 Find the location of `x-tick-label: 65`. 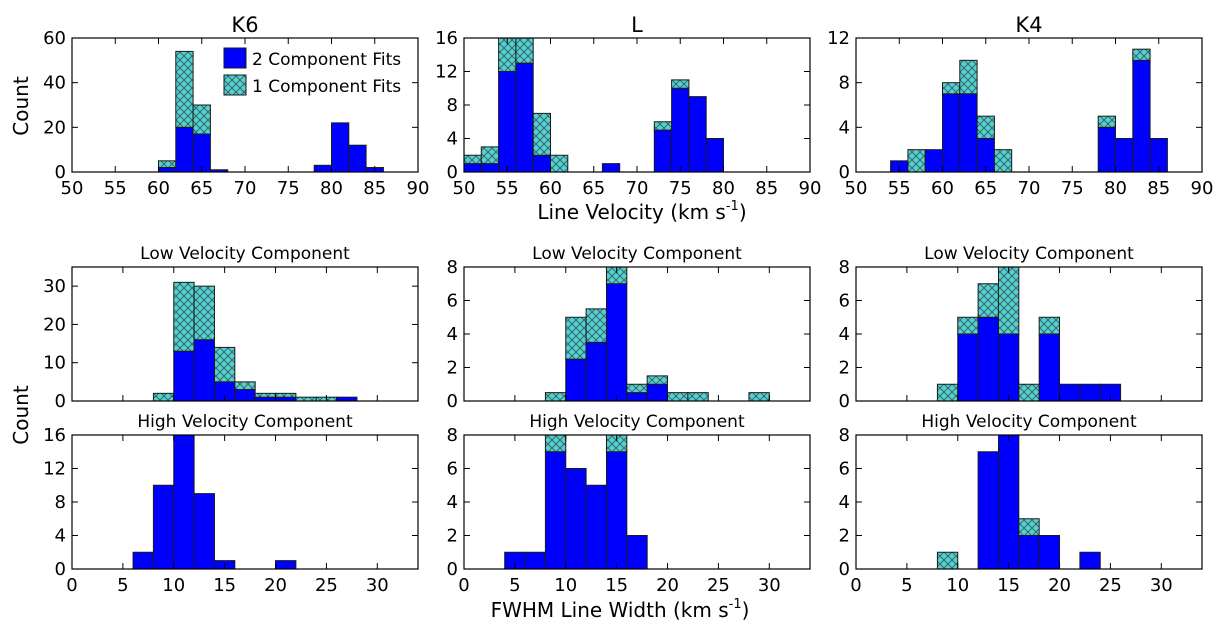

x-tick-label: 65 is located at coordinates (985, 188).